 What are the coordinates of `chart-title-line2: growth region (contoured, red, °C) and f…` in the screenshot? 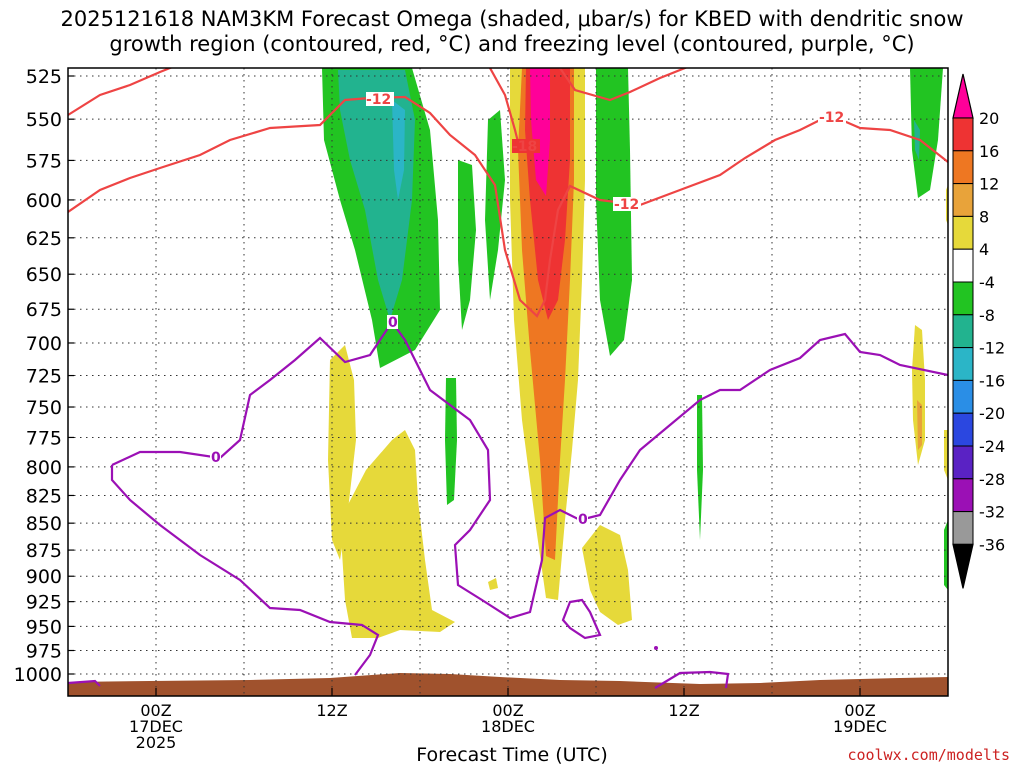 It's located at (512, 44).